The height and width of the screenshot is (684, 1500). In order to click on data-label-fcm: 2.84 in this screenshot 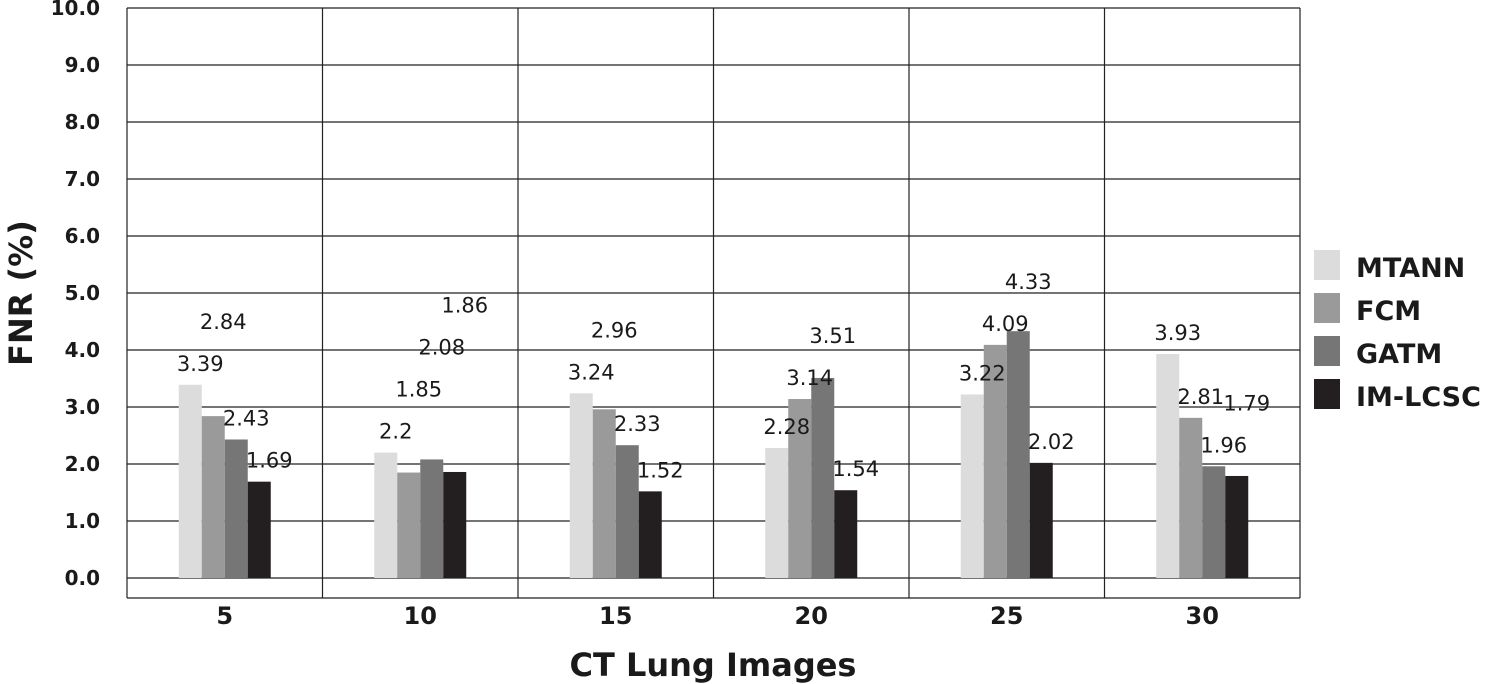, I will do `click(223, 322)`.